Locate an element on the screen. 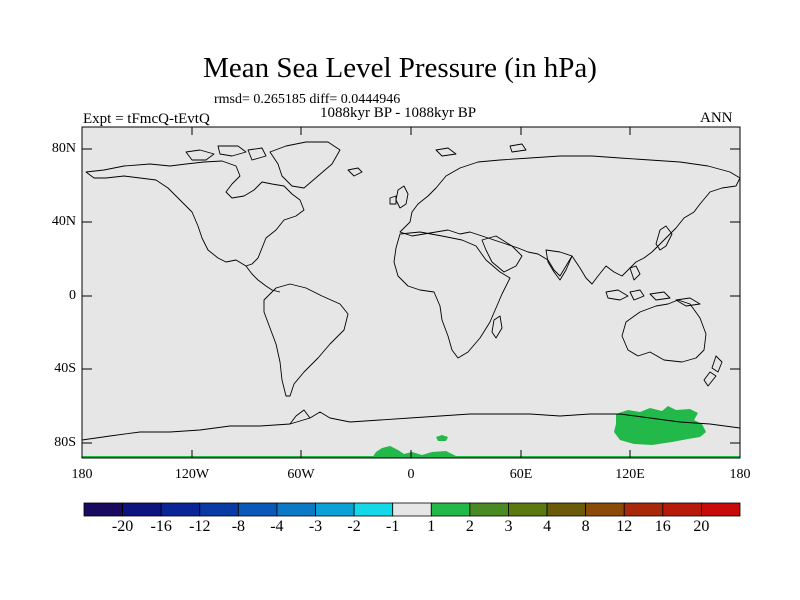  colorbar-label: 16 is located at coordinates (662, 526).